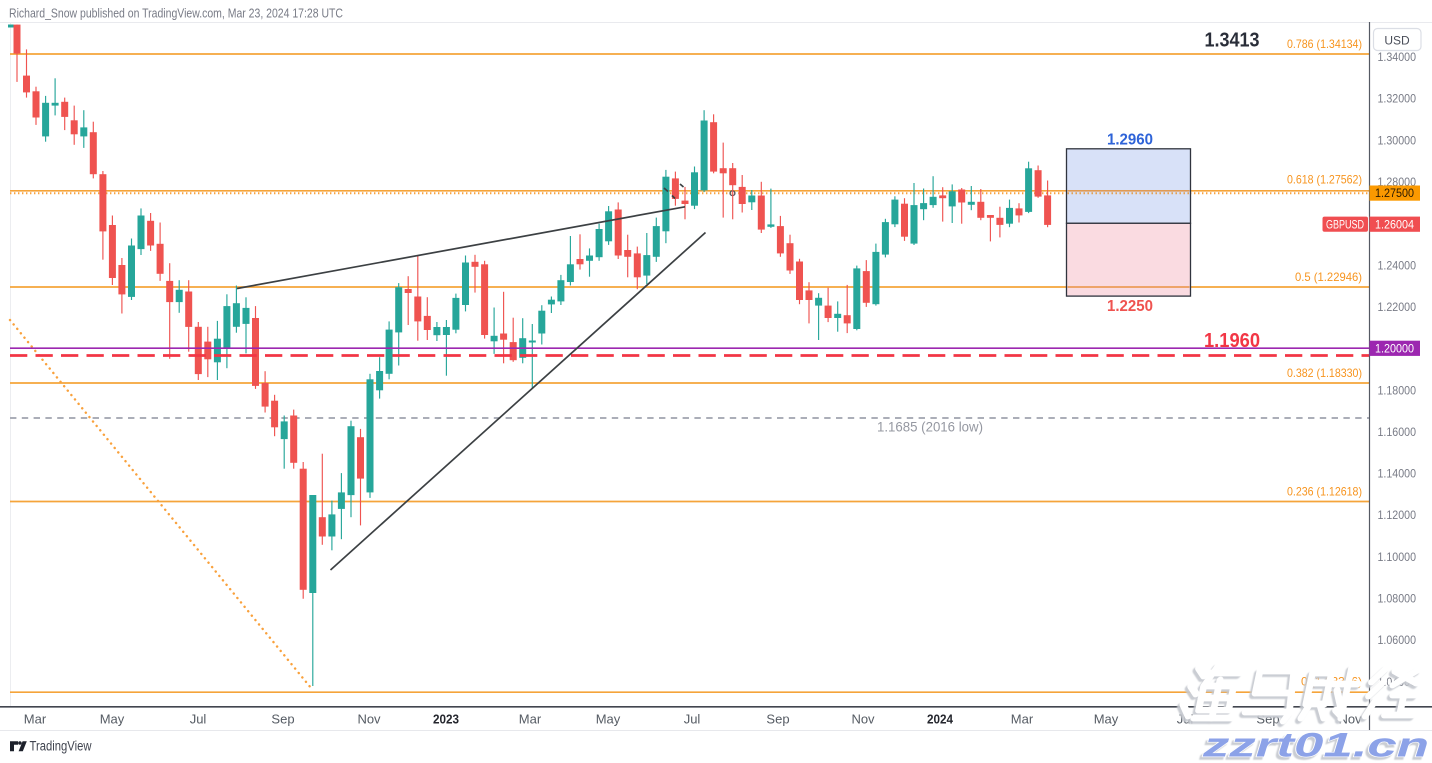  Describe the element at coordinates (1394, 224) in the screenshot. I see `svg-text: 1.26004` at that location.